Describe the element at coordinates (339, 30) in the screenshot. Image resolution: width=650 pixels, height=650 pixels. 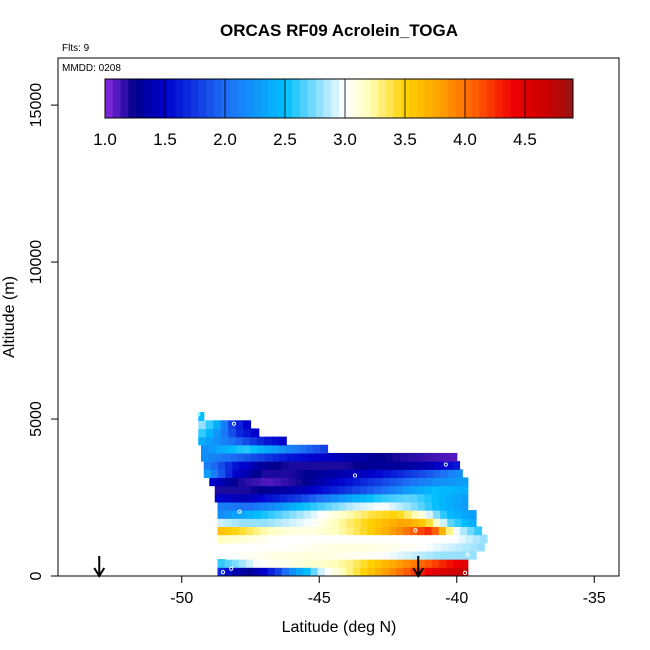
I see `chart-title: ORCAS RF09 Acrolein_TOGA` at that location.